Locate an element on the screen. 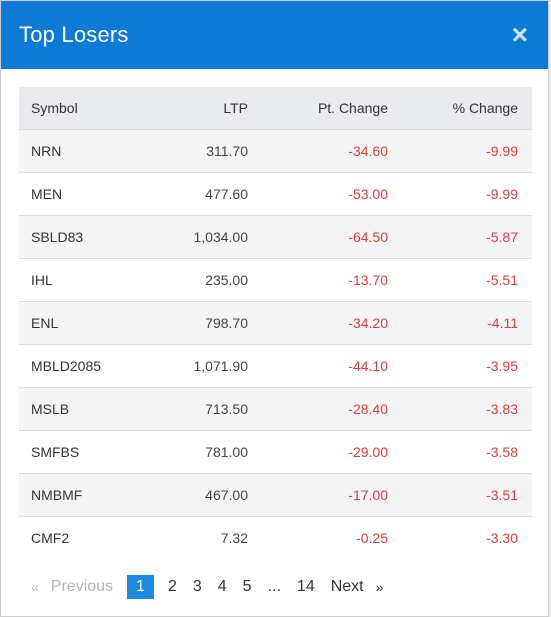 The height and width of the screenshot is (617, 551). cell-symbol: MBLD2085 is located at coordinates (66, 365).